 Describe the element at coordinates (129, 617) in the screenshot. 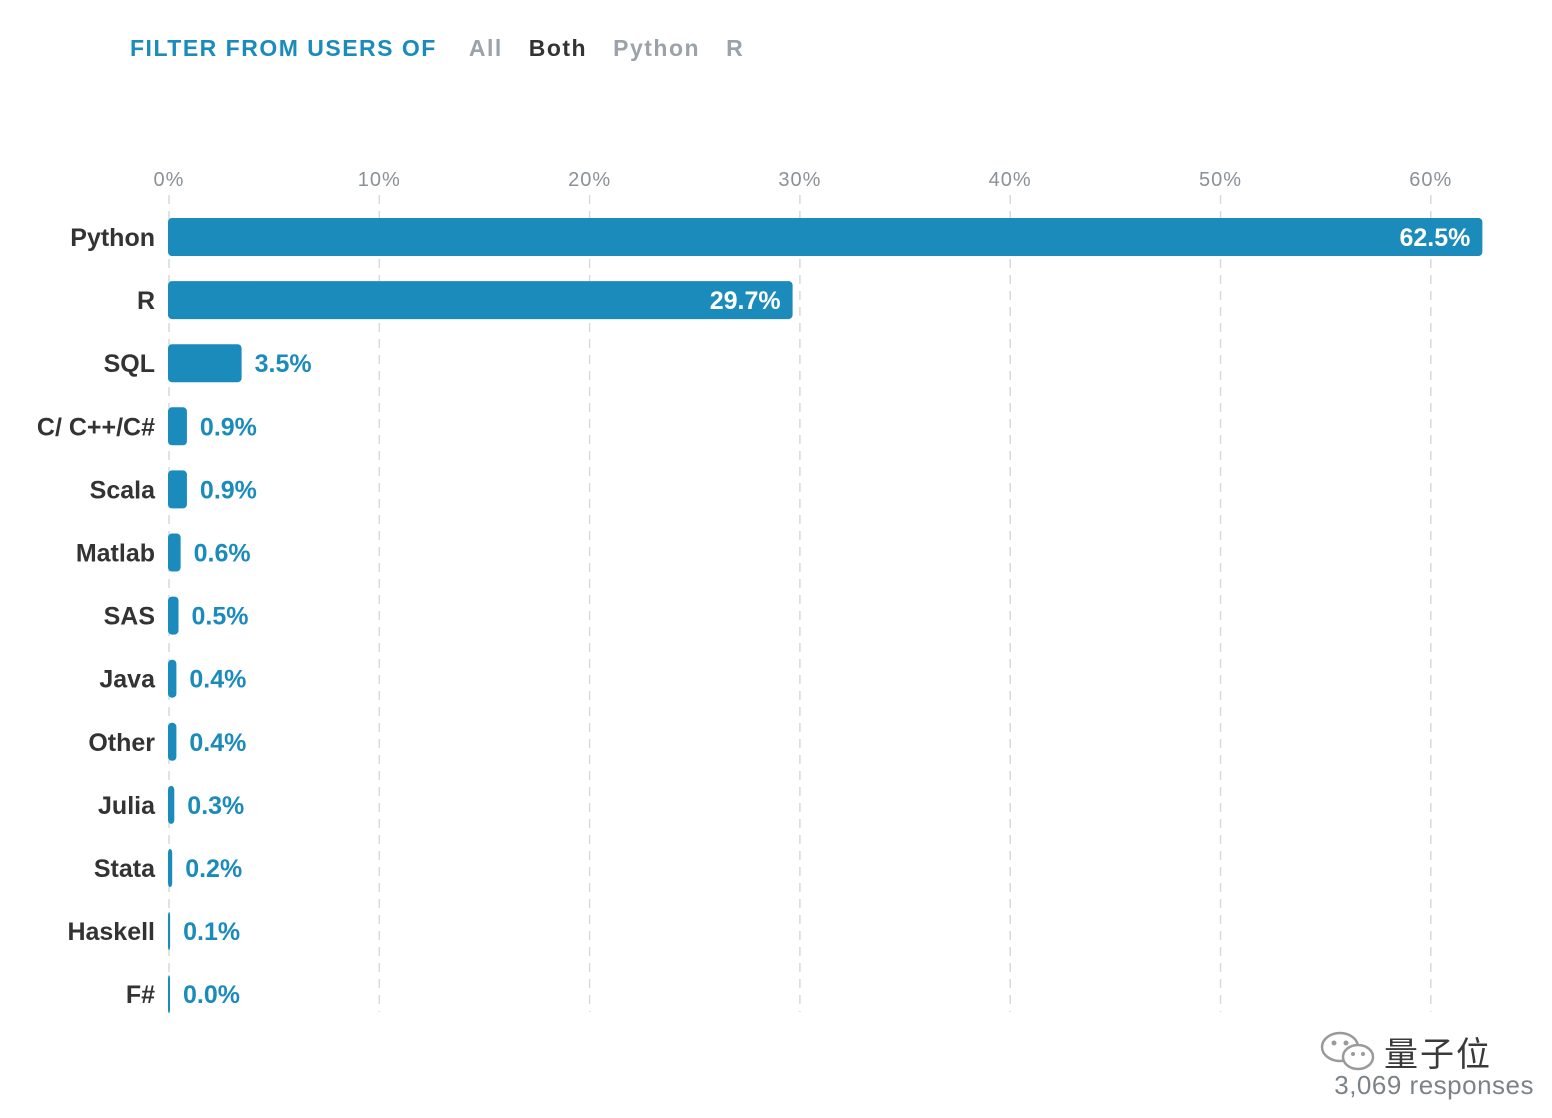

I see `category-label: SAS` at that location.